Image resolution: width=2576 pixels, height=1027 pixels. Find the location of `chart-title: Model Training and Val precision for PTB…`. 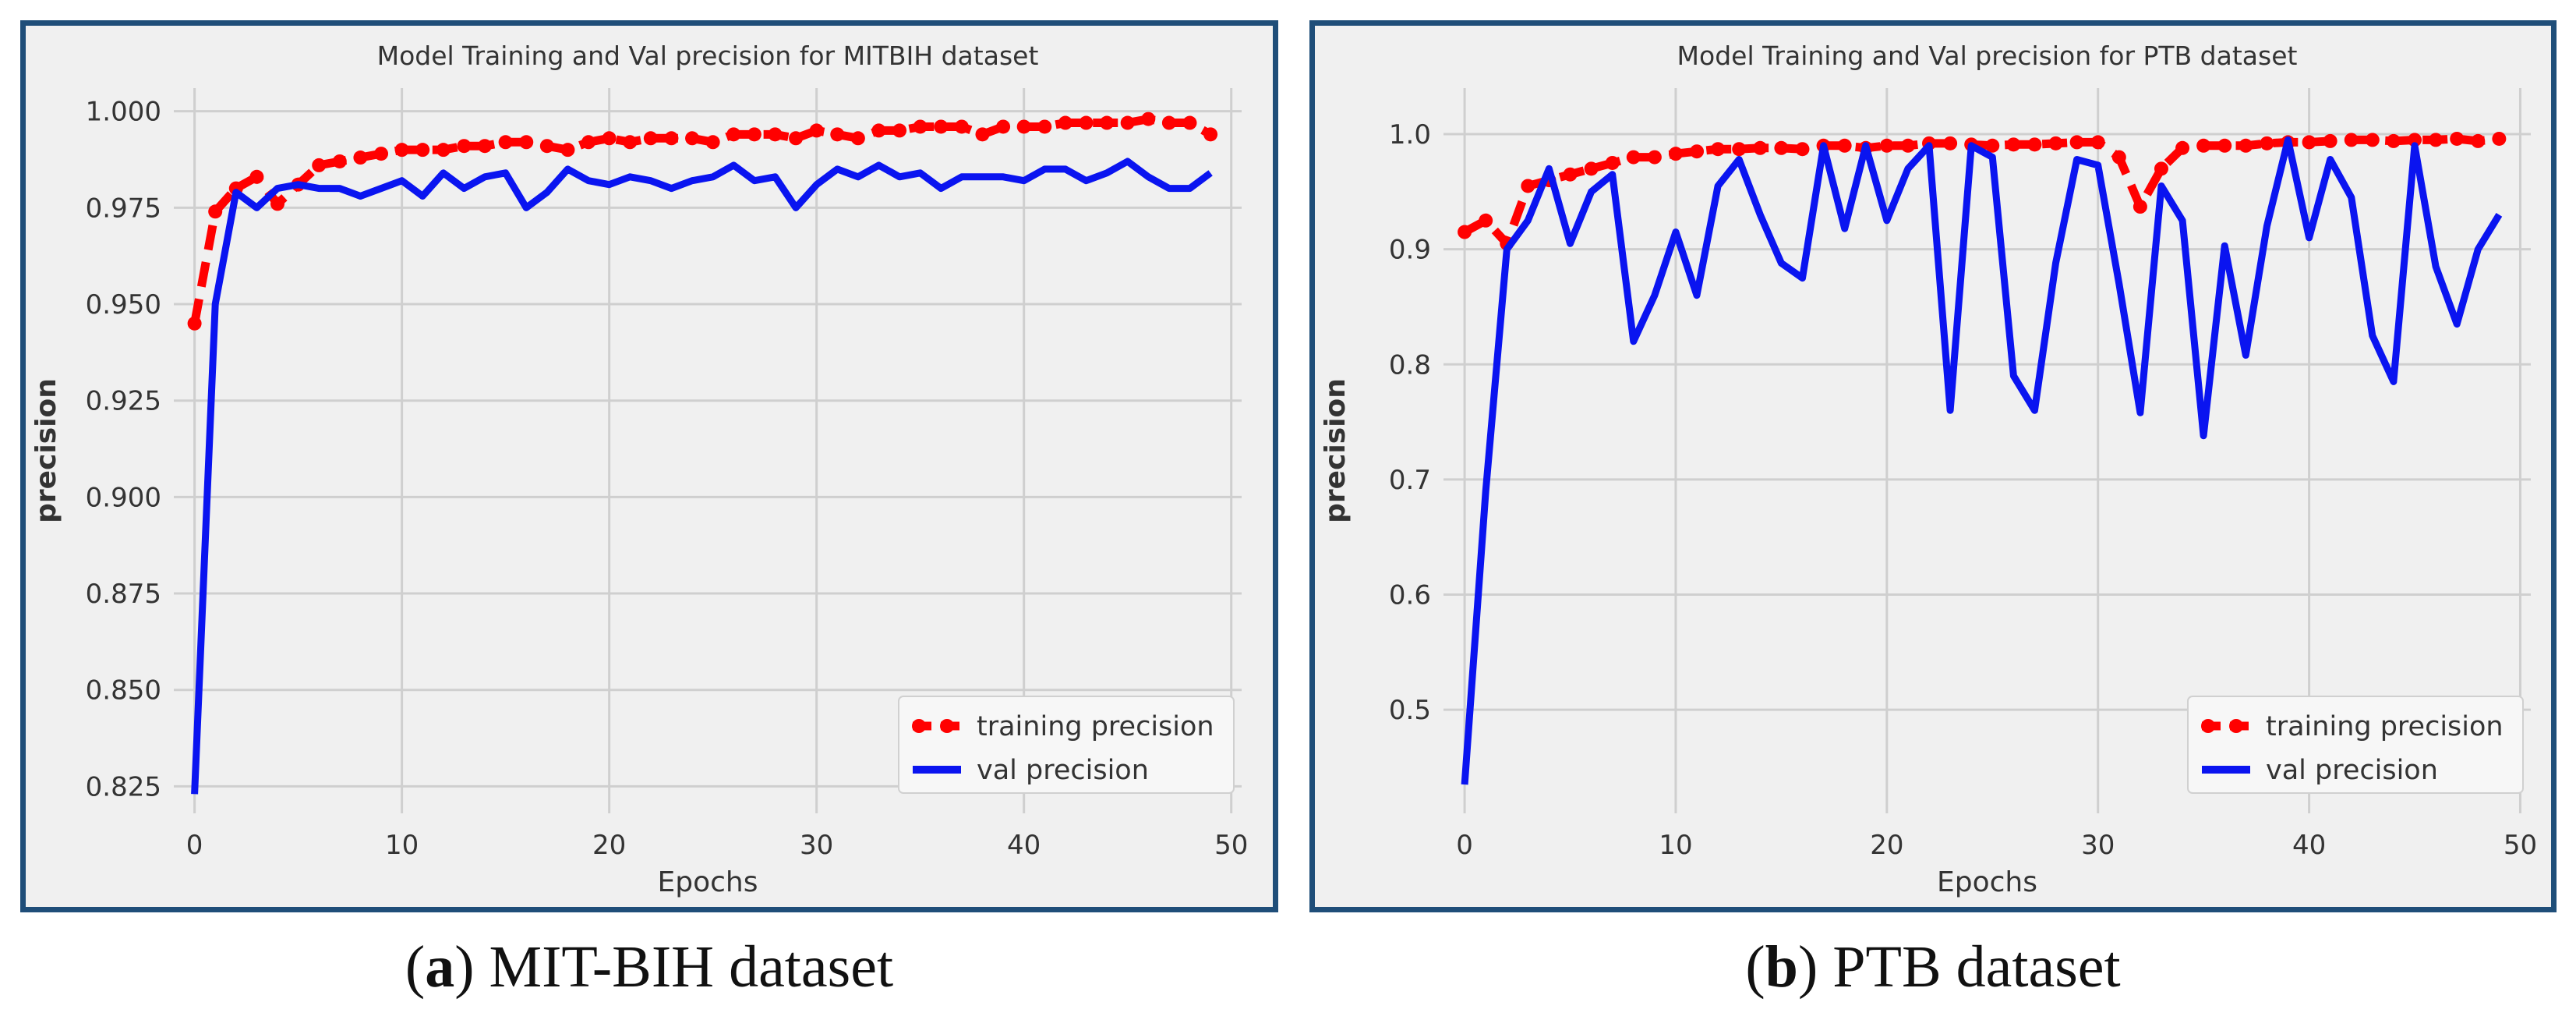

chart-title: Model Training and Val precision for PTB… is located at coordinates (1987, 56).